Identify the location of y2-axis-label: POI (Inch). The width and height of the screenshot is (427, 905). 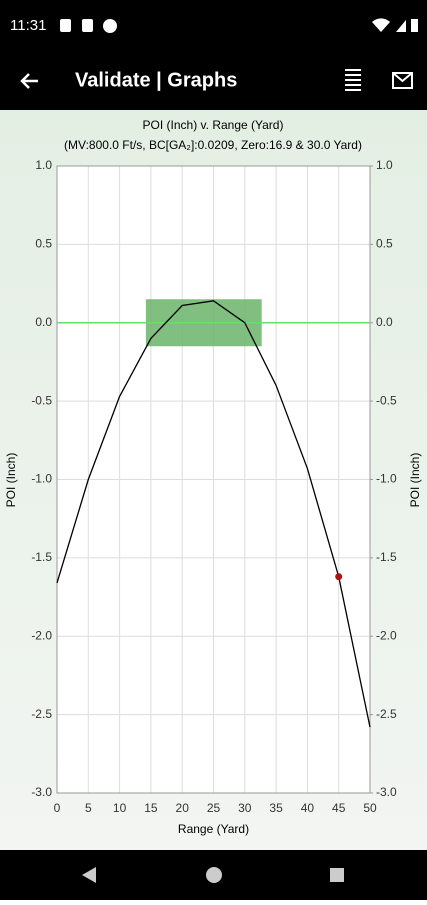
(415, 480).